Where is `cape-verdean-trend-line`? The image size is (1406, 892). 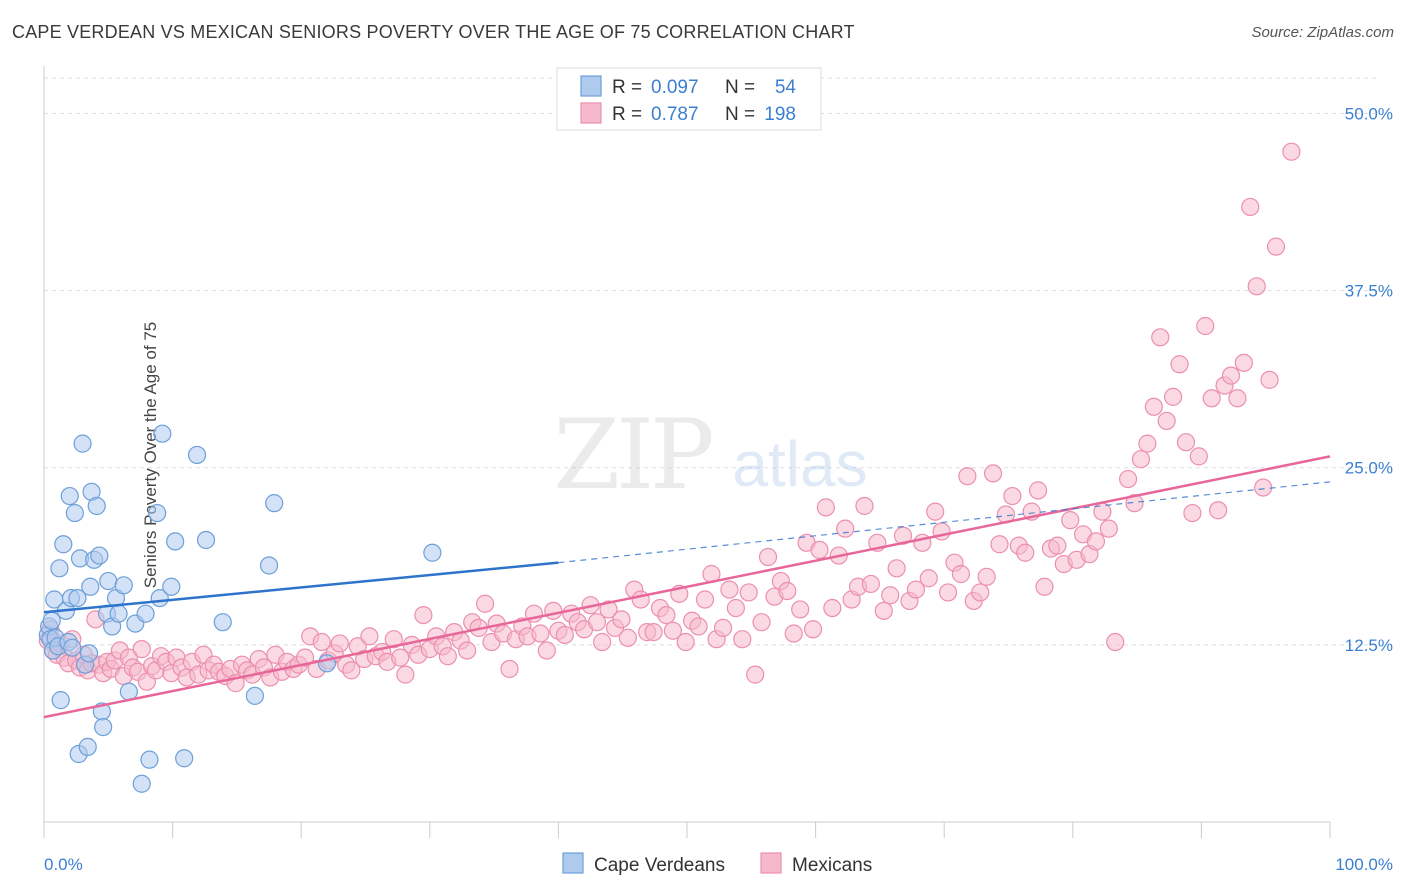
cape-verdean-trend-line is located at coordinates (301, 587).